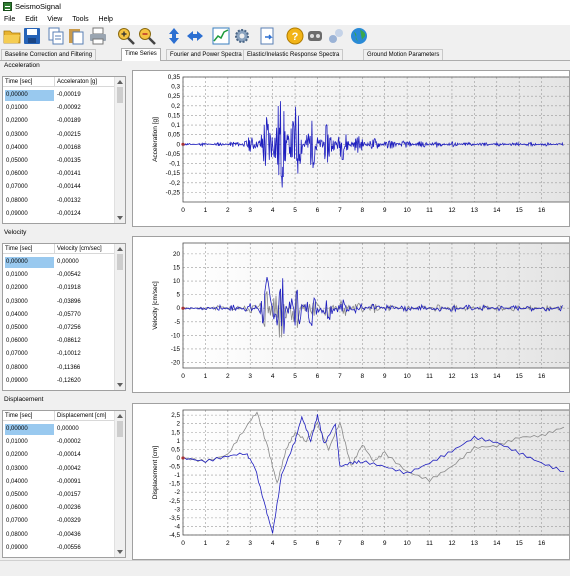 Image resolution: width=570 pixels, height=576 pixels. I want to click on value-cell: -0,12620, so click(69, 380).